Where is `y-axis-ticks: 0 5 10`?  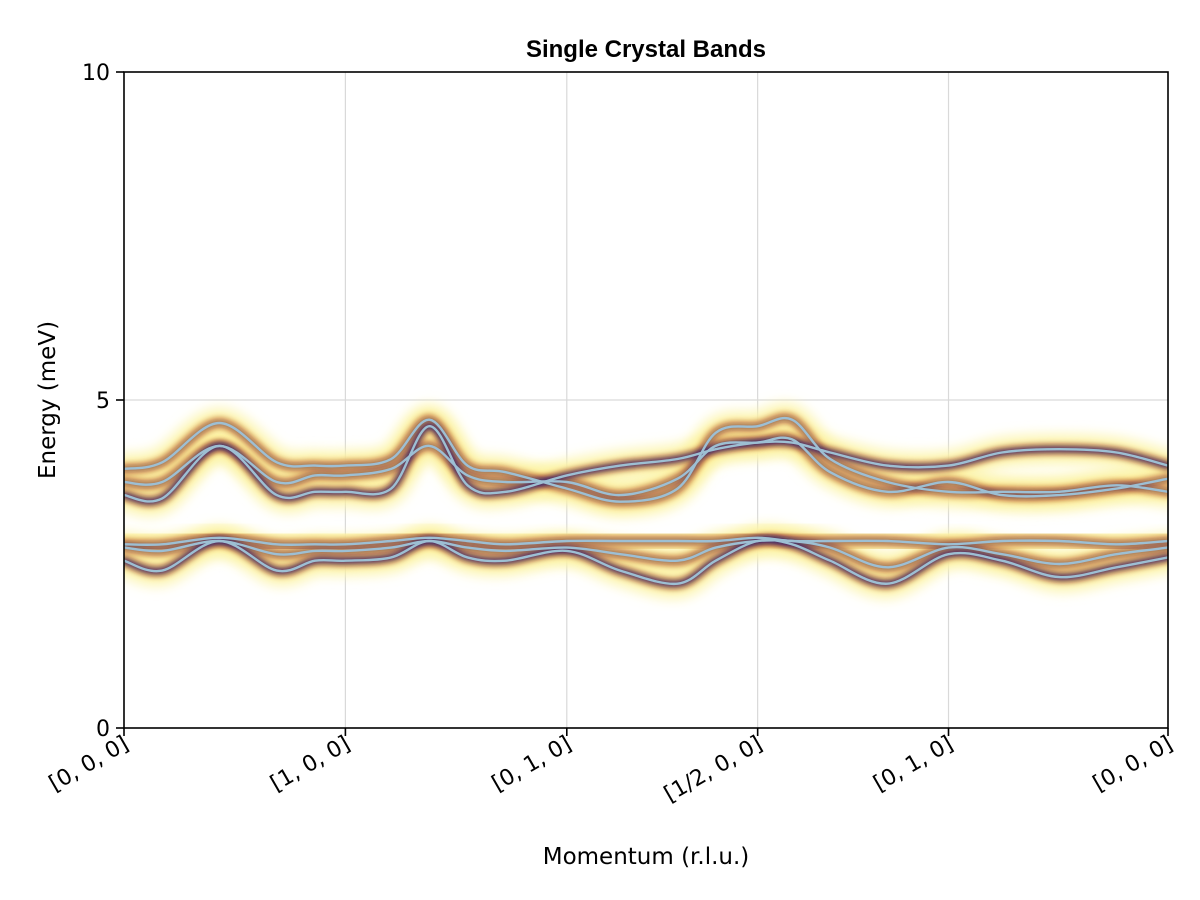
y-axis-ticks: 0 5 10 is located at coordinates (103, 401).